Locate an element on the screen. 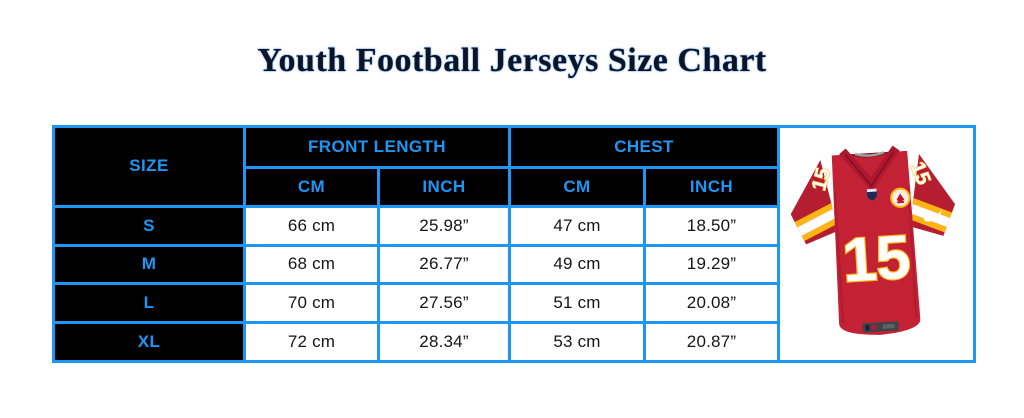 The width and height of the screenshot is (1024, 418). v-neck-seam is located at coordinates (869, 169).